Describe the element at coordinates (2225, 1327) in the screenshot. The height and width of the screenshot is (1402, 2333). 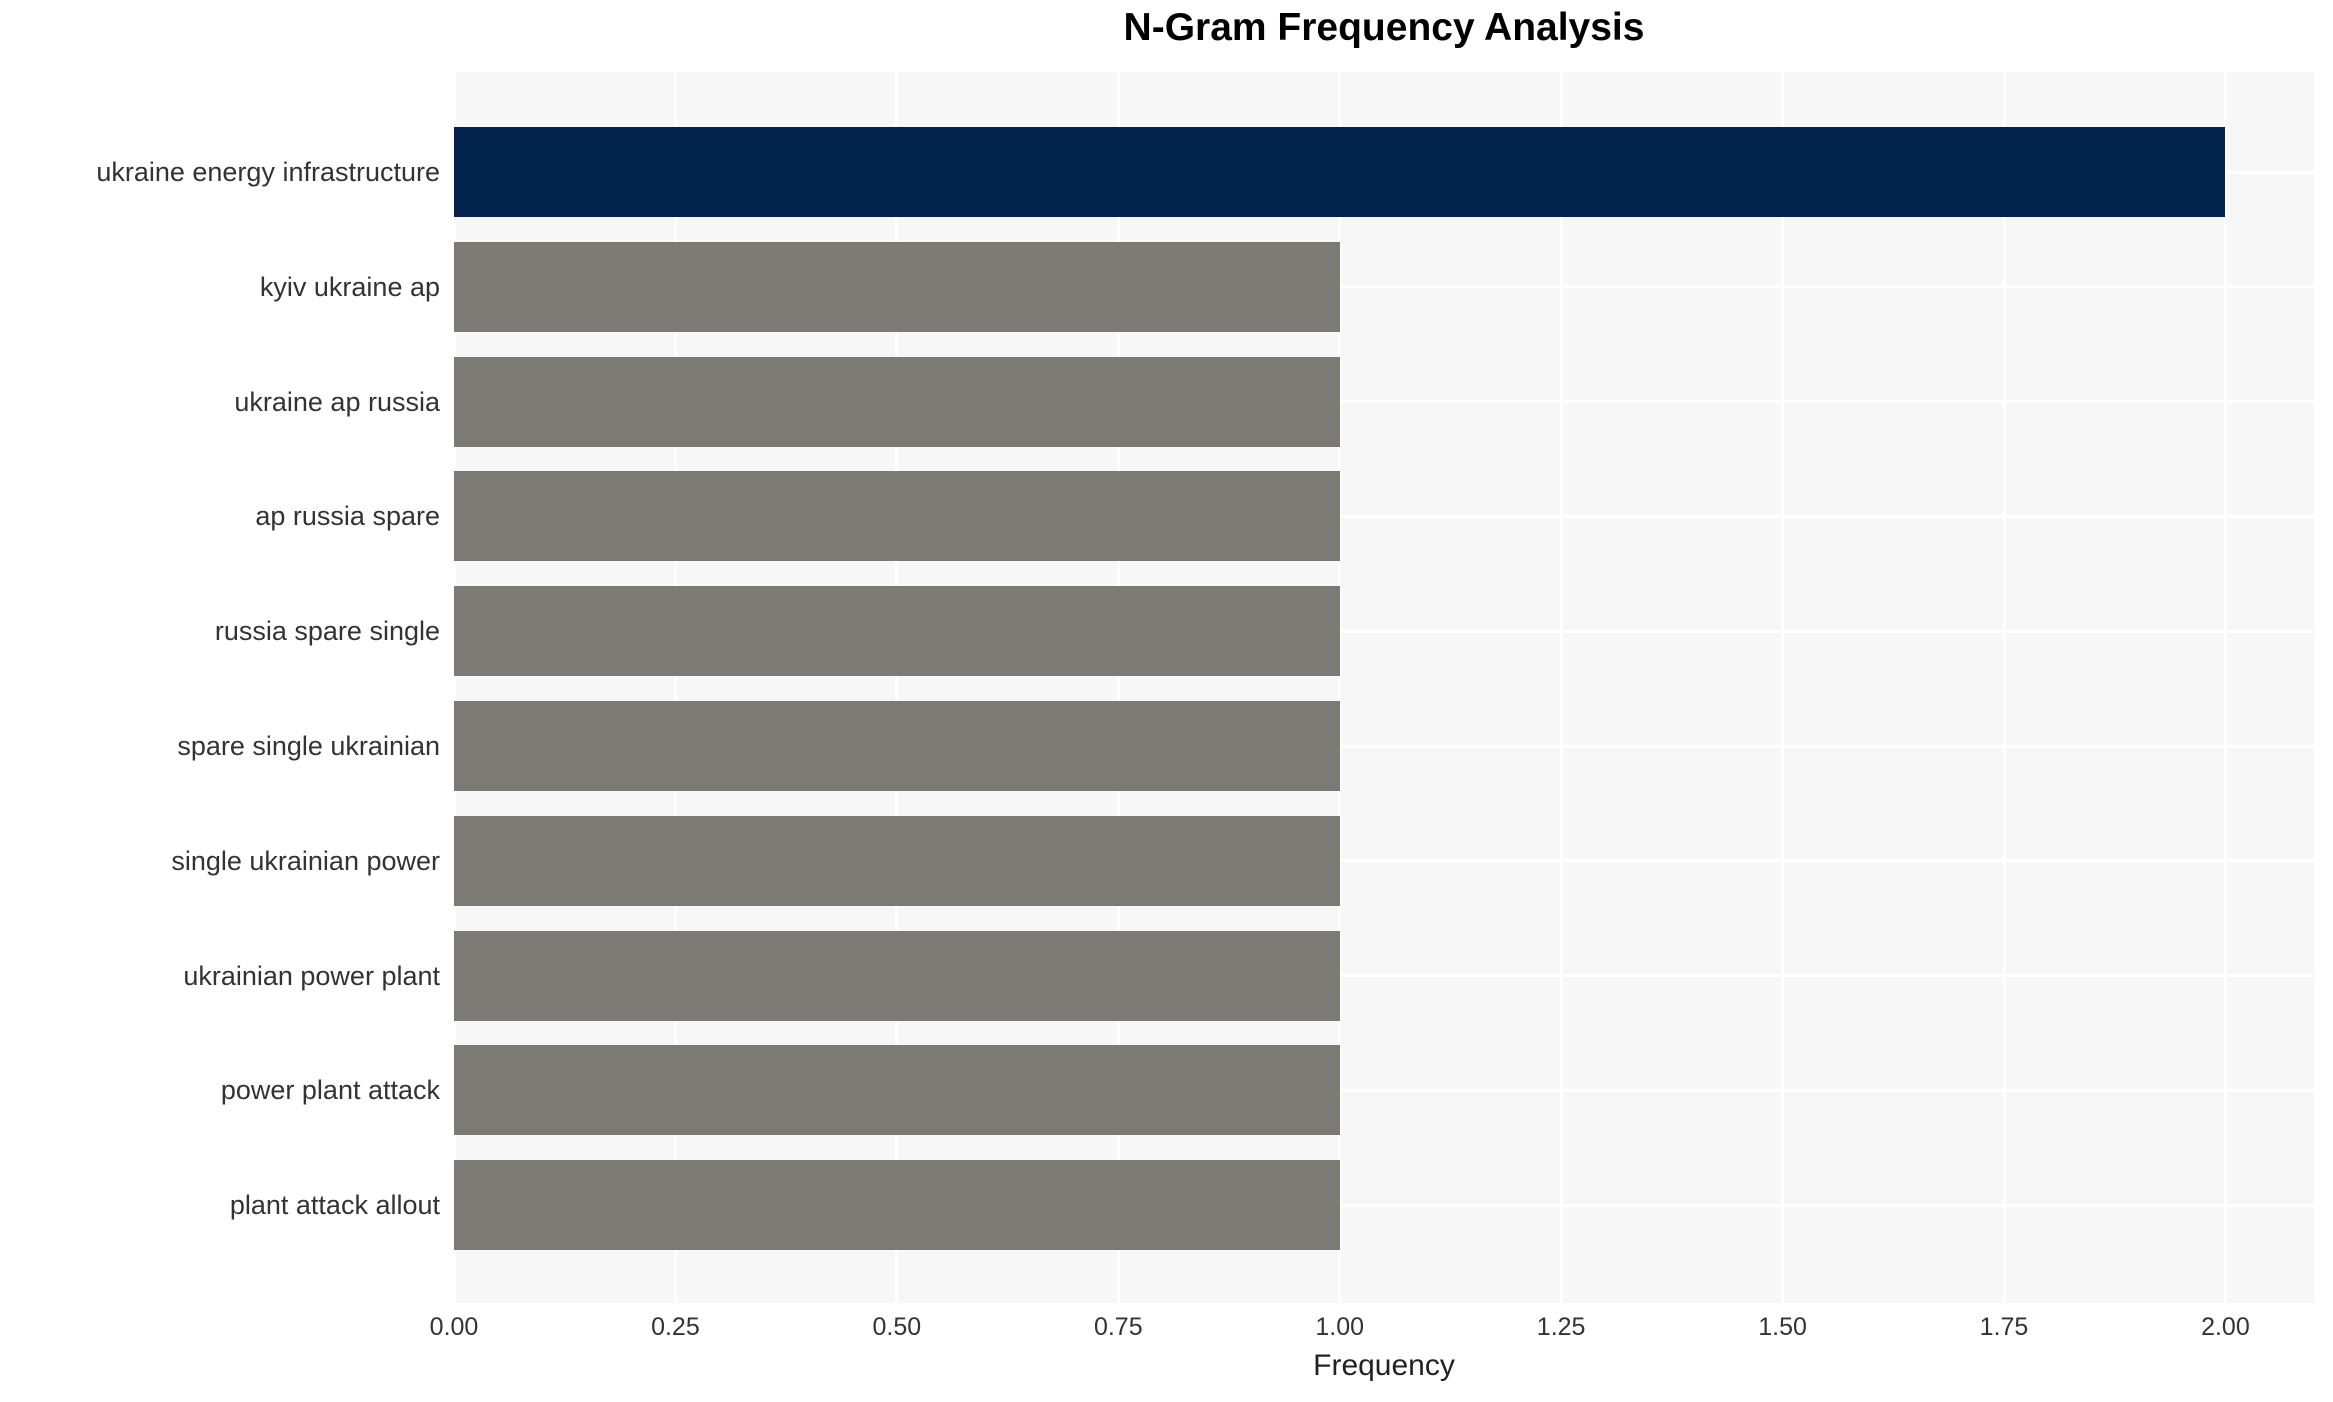
I see `xtick-label-8: 2.00` at that location.